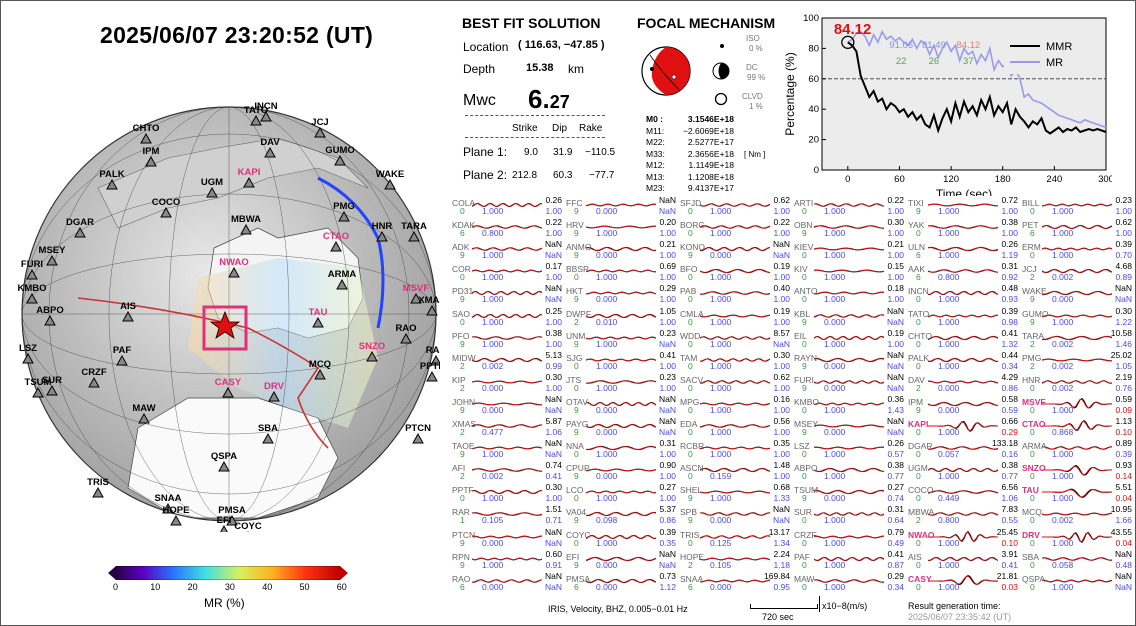  I want to click on y-tick-label: 40, so click(813, 109).